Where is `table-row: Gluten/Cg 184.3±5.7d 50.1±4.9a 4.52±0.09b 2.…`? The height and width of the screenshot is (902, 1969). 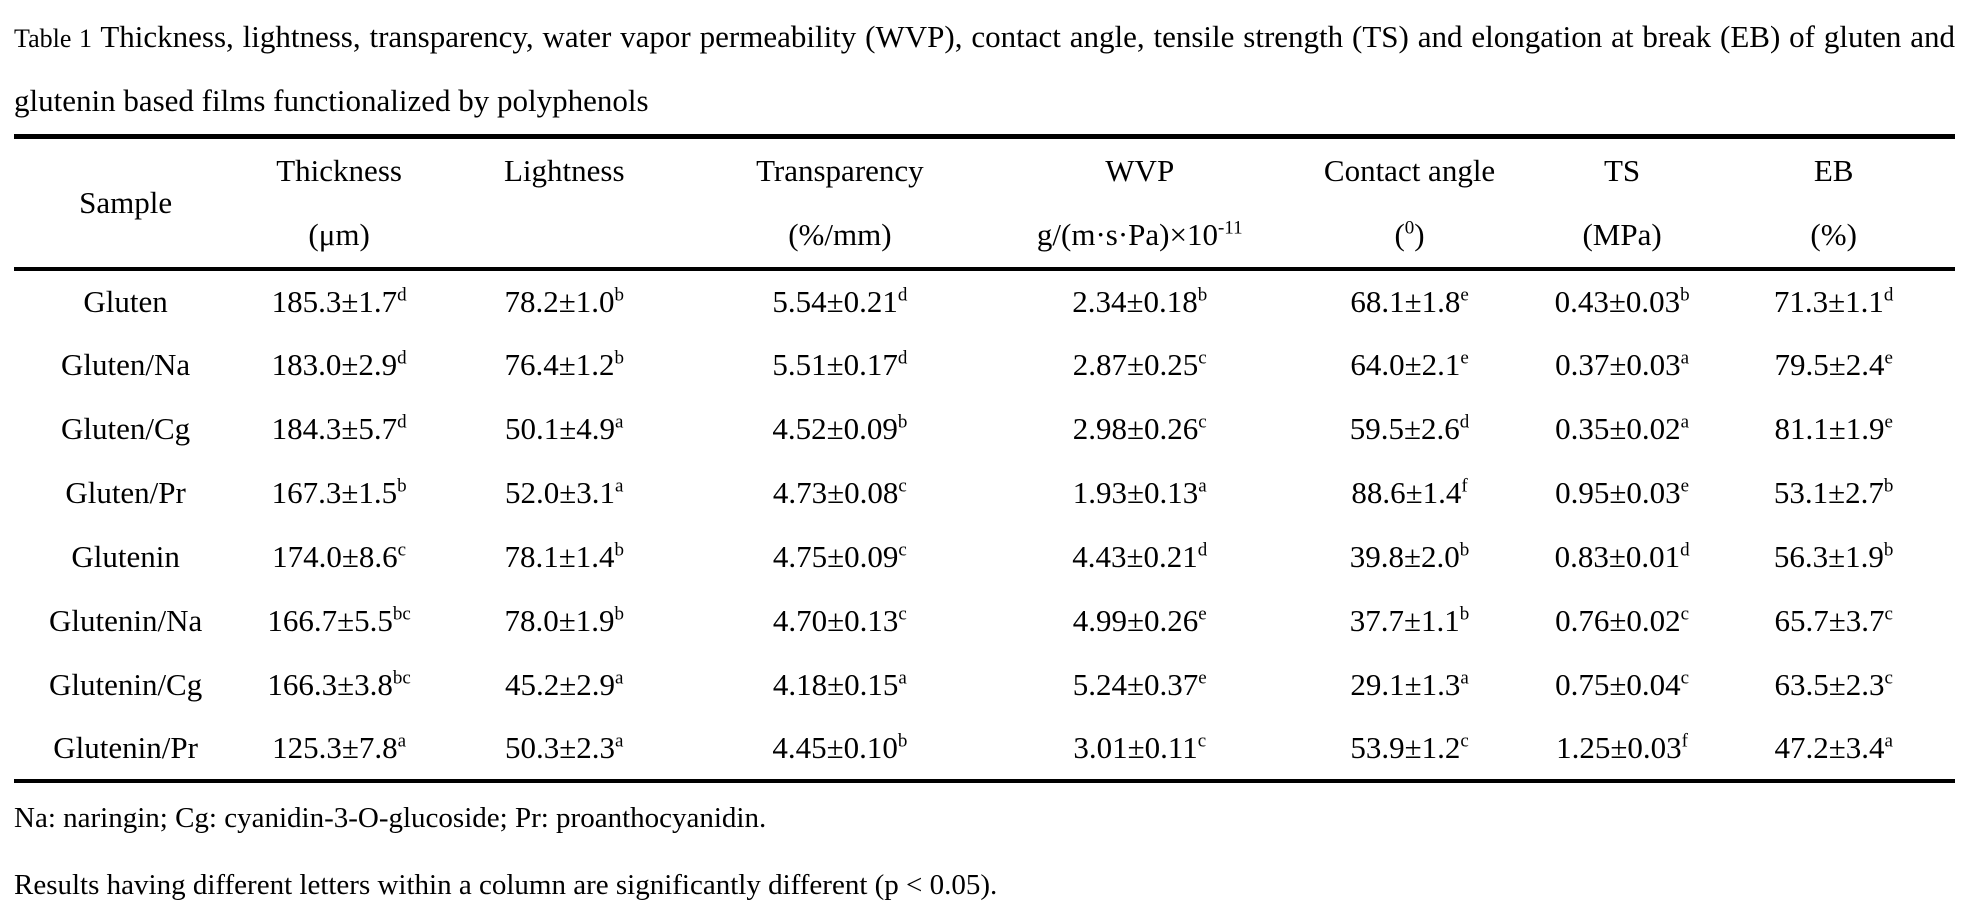 table-row: Gluten/Cg 184.3±5.7d 50.1±4.9a 4.52±0.09b 2.… is located at coordinates (984, 429).